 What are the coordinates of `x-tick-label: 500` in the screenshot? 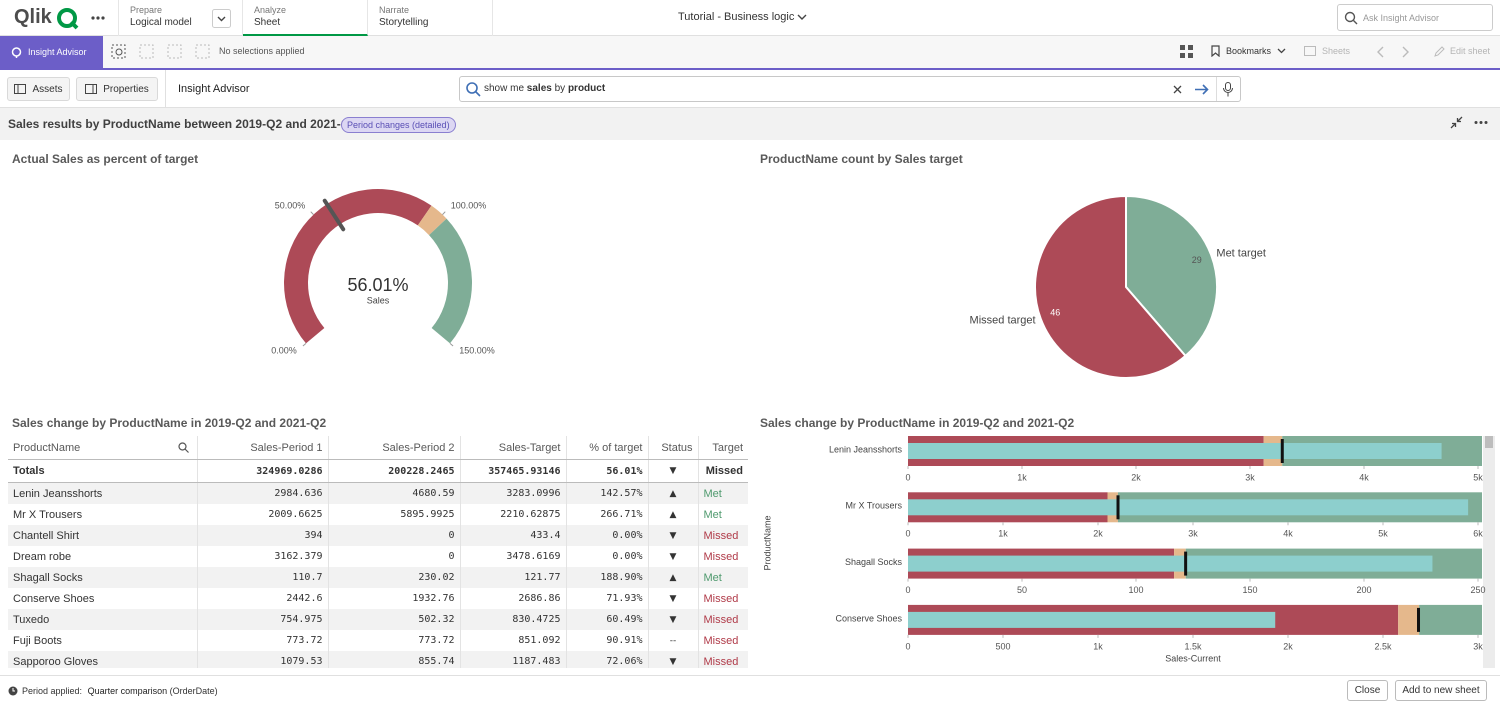 It's located at (1002, 646).